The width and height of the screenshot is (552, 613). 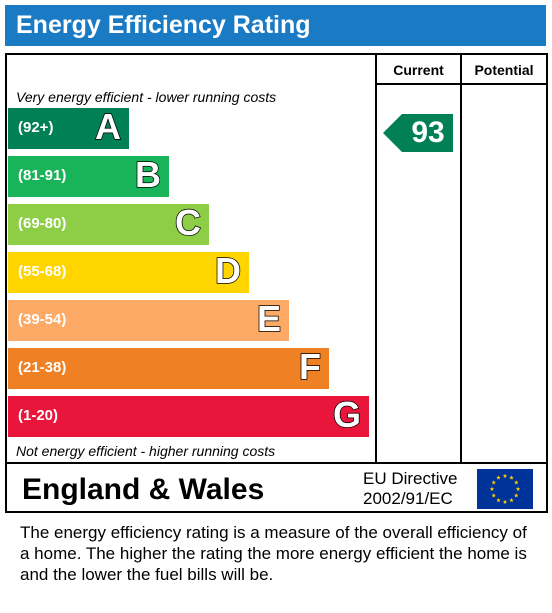 What do you see at coordinates (269, 318) in the screenshot?
I see `band-letter: E` at bounding box center [269, 318].